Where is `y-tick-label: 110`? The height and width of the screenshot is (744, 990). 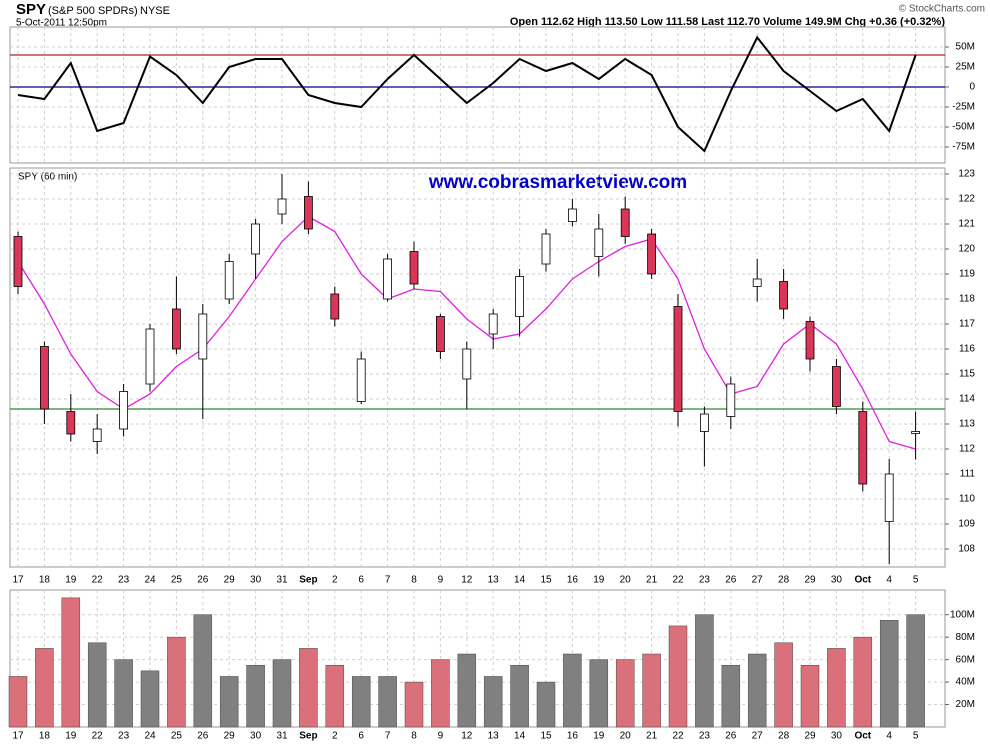
y-tick-label: 110 is located at coordinates (967, 499).